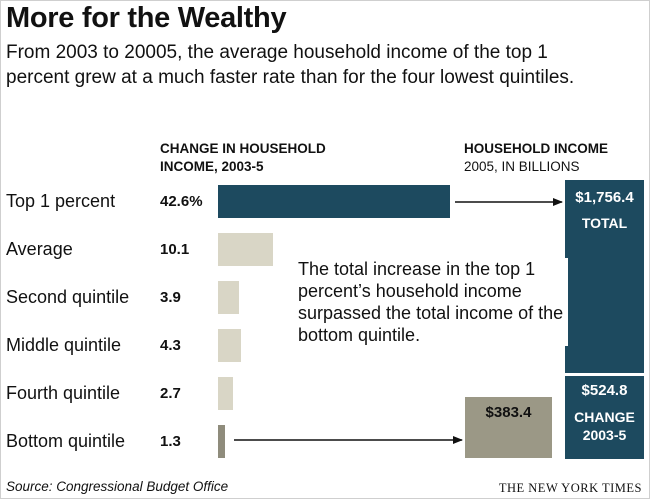 The image size is (650, 499). What do you see at coordinates (604, 435) in the screenshot?
I see `change-label-line2: 2003-5` at bounding box center [604, 435].